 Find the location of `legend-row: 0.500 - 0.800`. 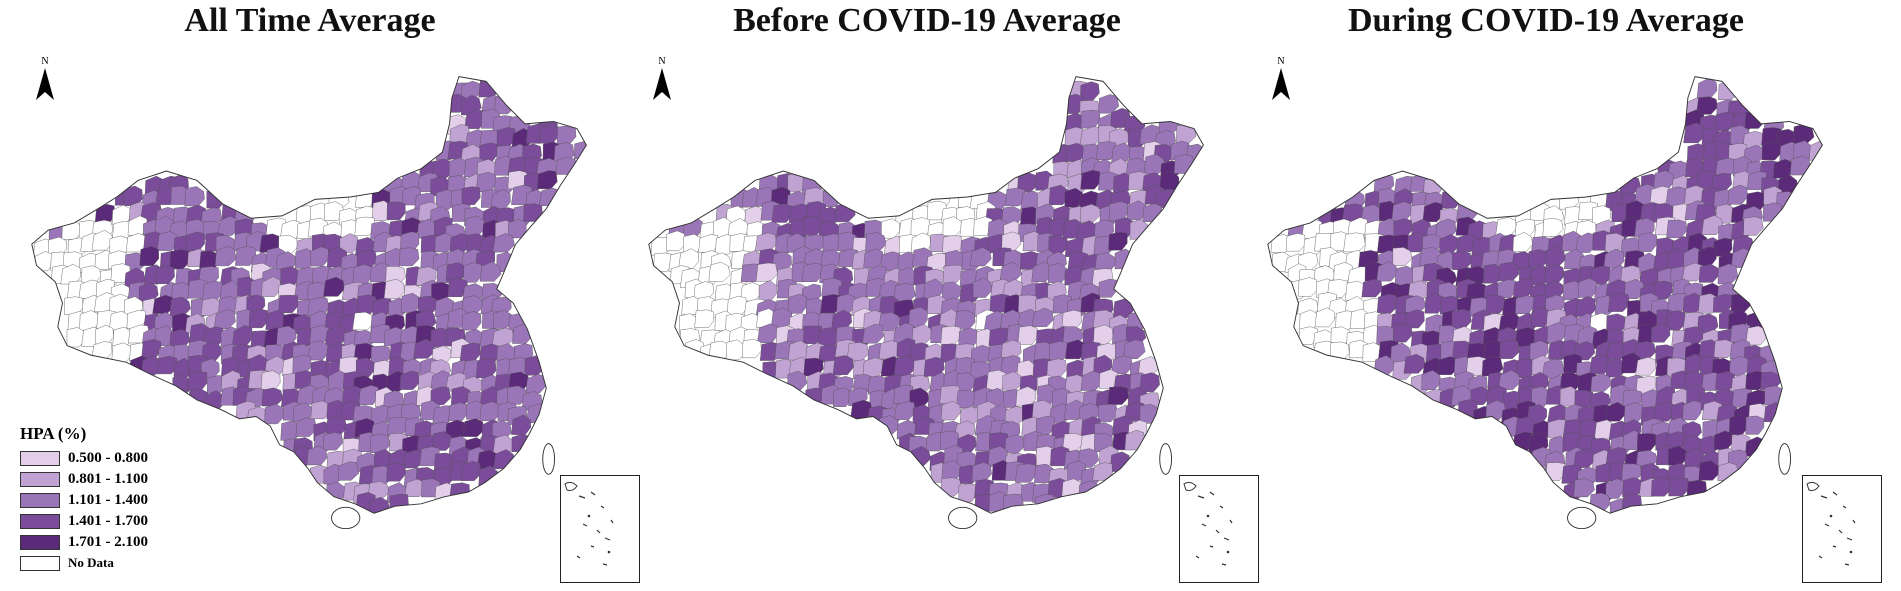

legend-row: 0.500 - 0.800 is located at coordinates (105, 458).